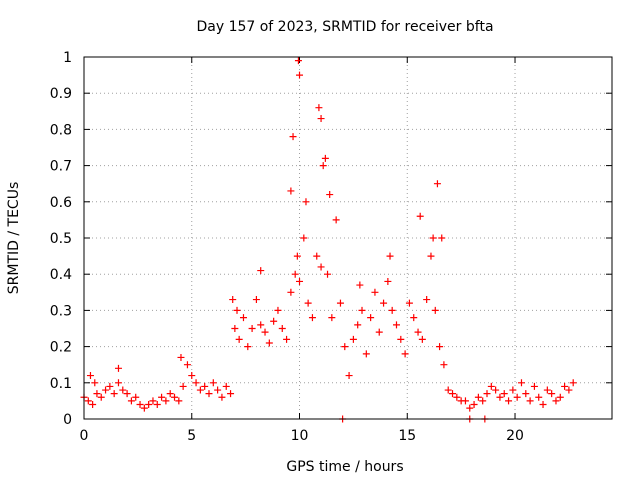 The image size is (640, 480). What do you see at coordinates (67, 420) in the screenshot?
I see `y-tick-label: 0` at bounding box center [67, 420].